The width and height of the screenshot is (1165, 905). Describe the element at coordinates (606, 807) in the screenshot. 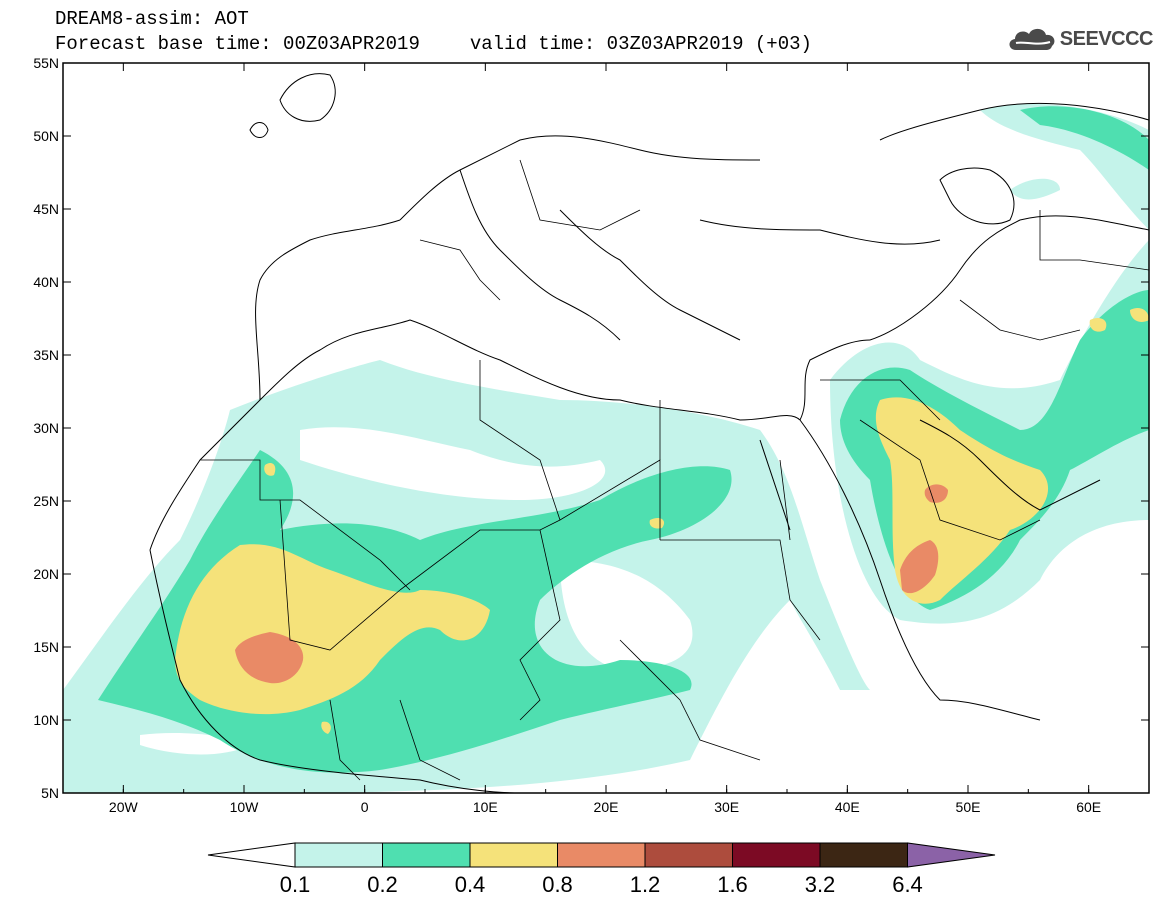

I see `lon-tick-label: 20E` at that location.